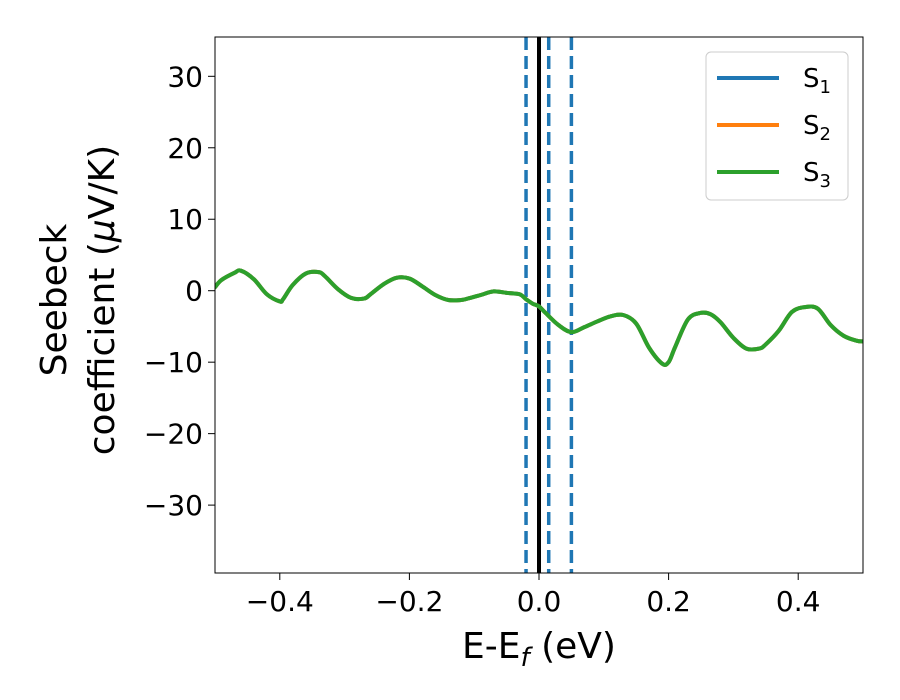  I want to click on x-axis: −0.4 −0.2 0.0 0.2 0.4, so click(533, 595).